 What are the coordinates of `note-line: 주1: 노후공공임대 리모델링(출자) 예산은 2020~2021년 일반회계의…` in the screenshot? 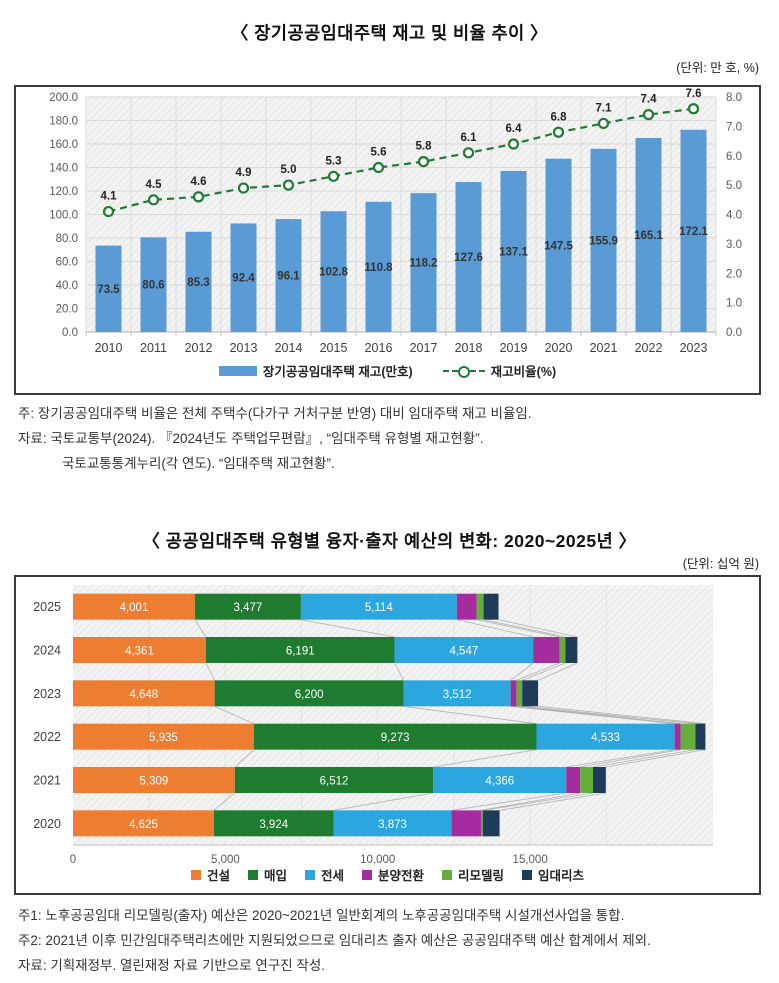 It's located at (321, 915).